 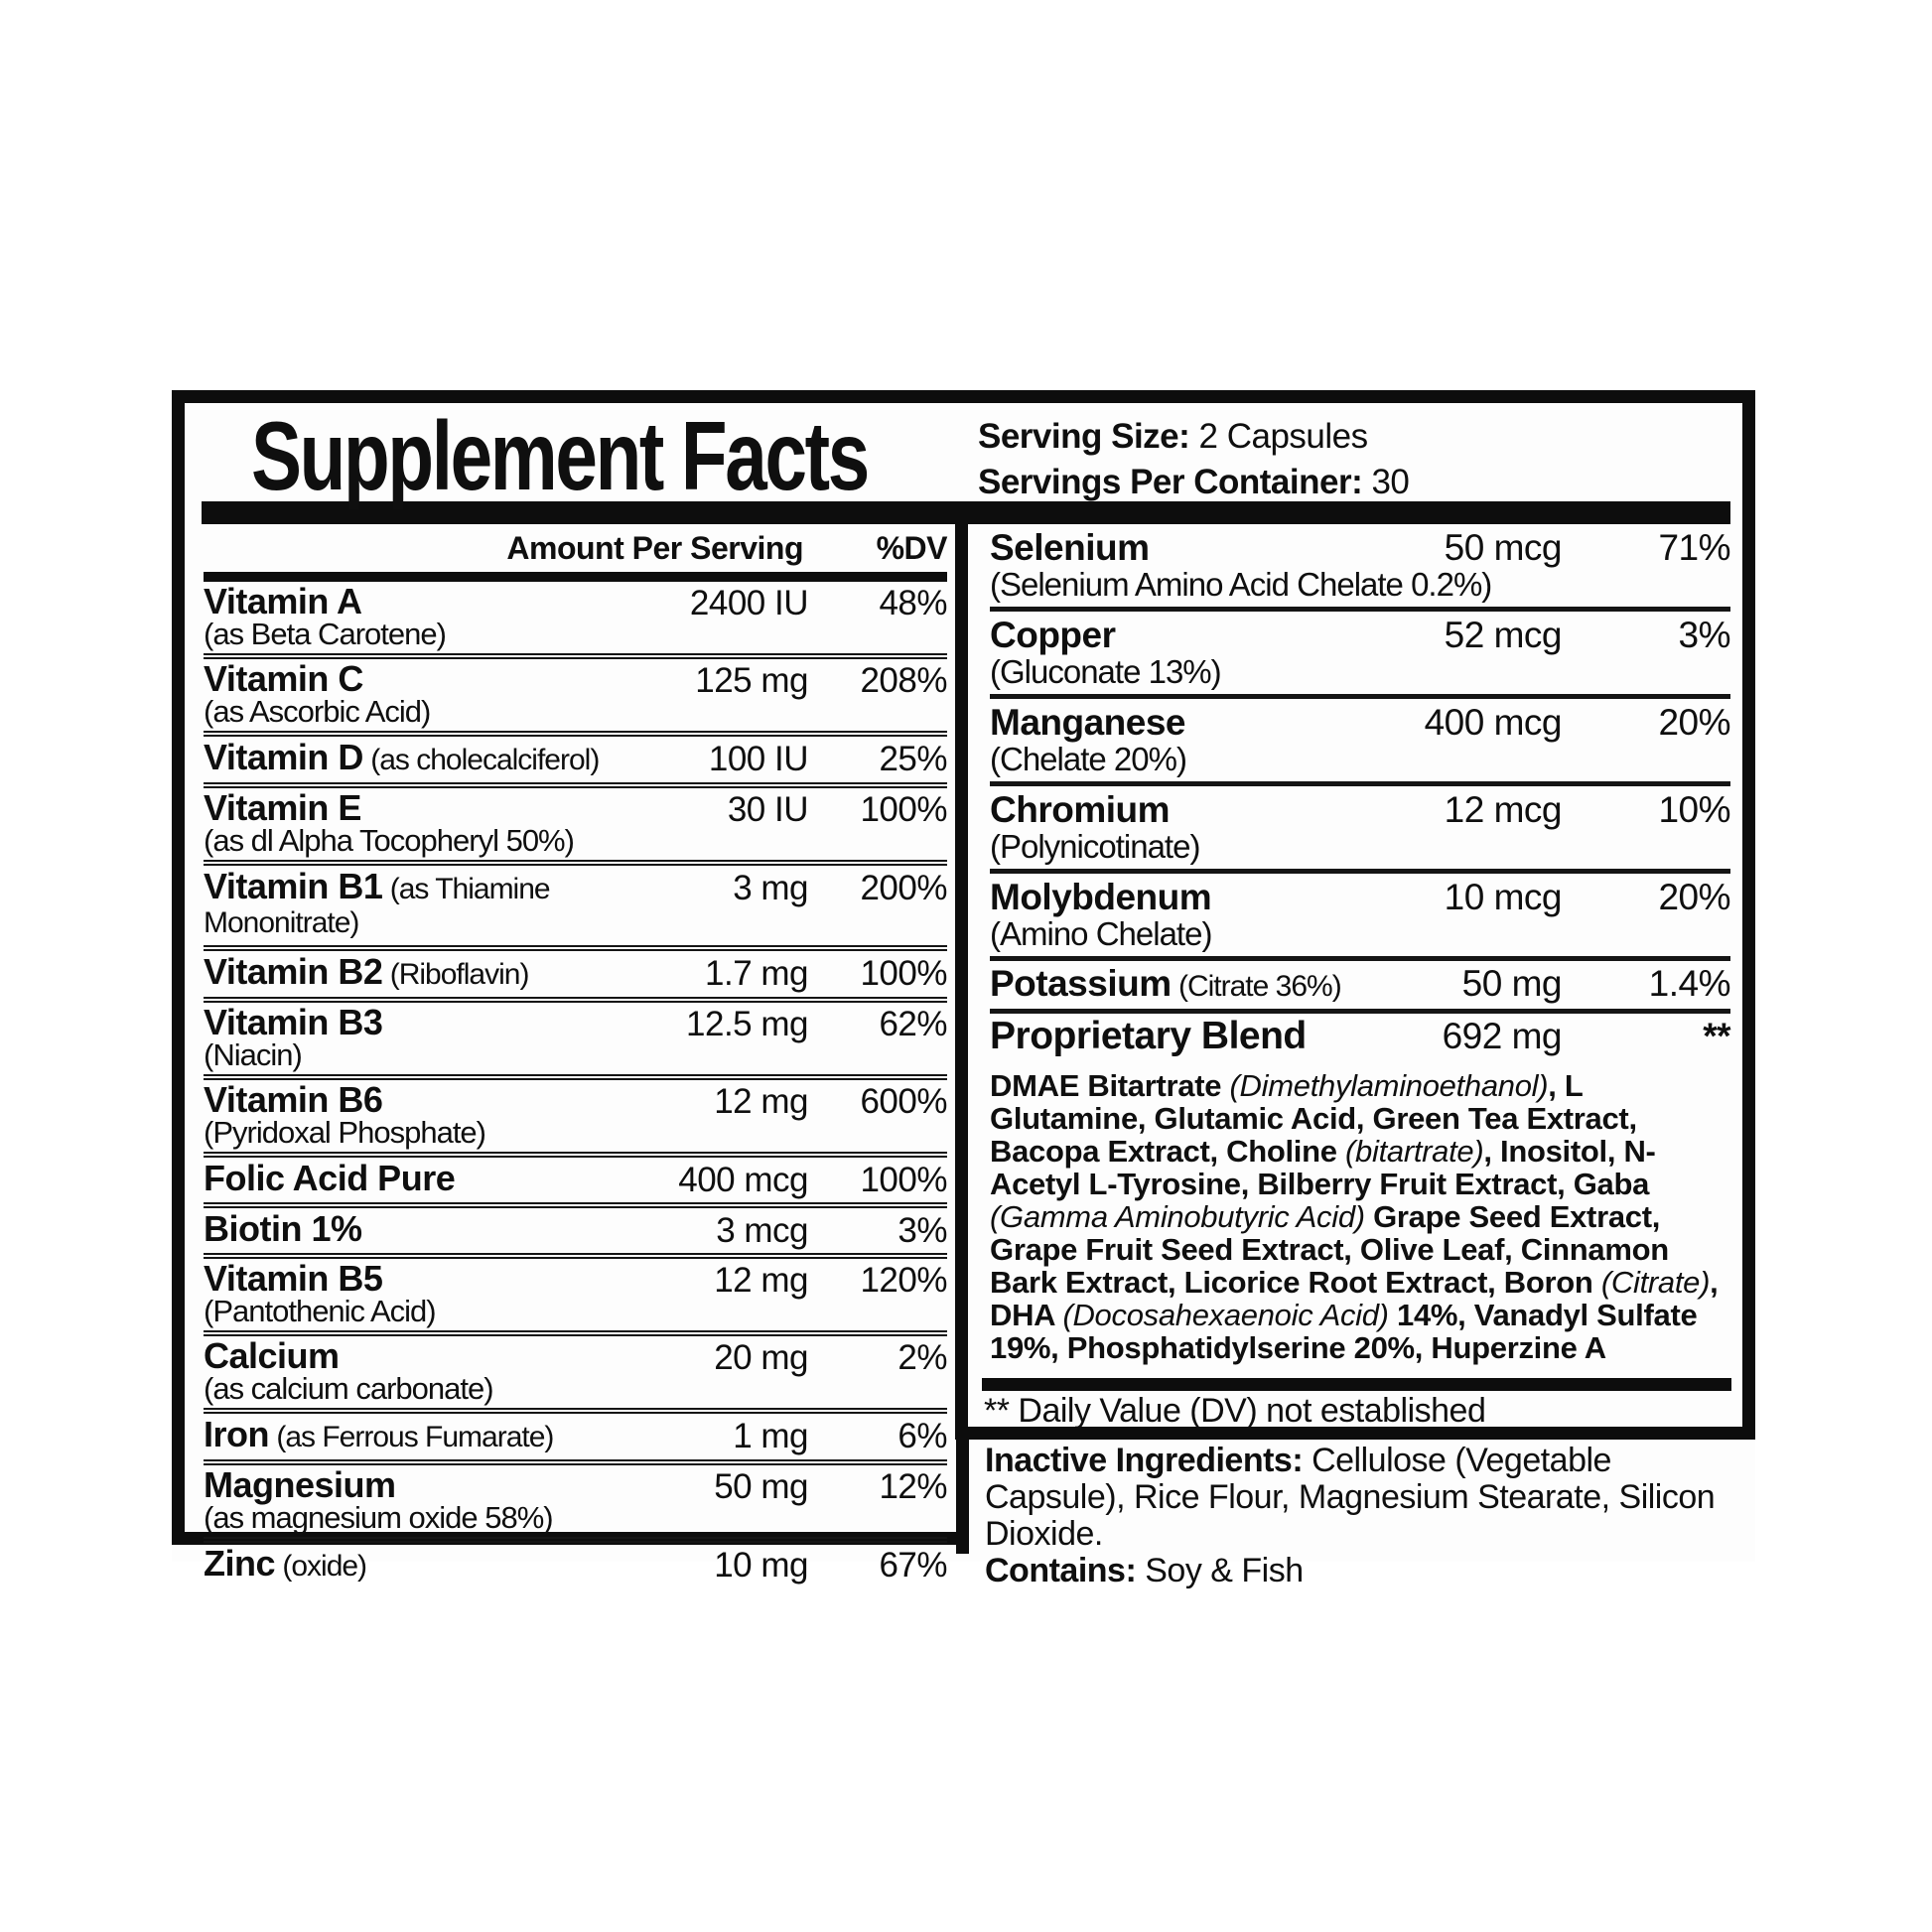 What do you see at coordinates (752, 680) in the screenshot?
I see `amount-value: 125 mg` at bounding box center [752, 680].